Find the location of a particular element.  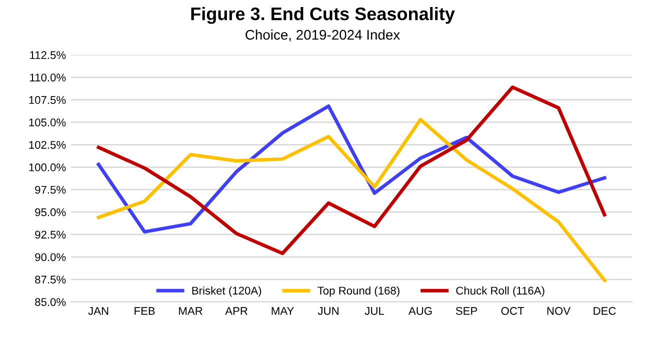

x-tick-label: OCT is located at coordinates (512, 310).